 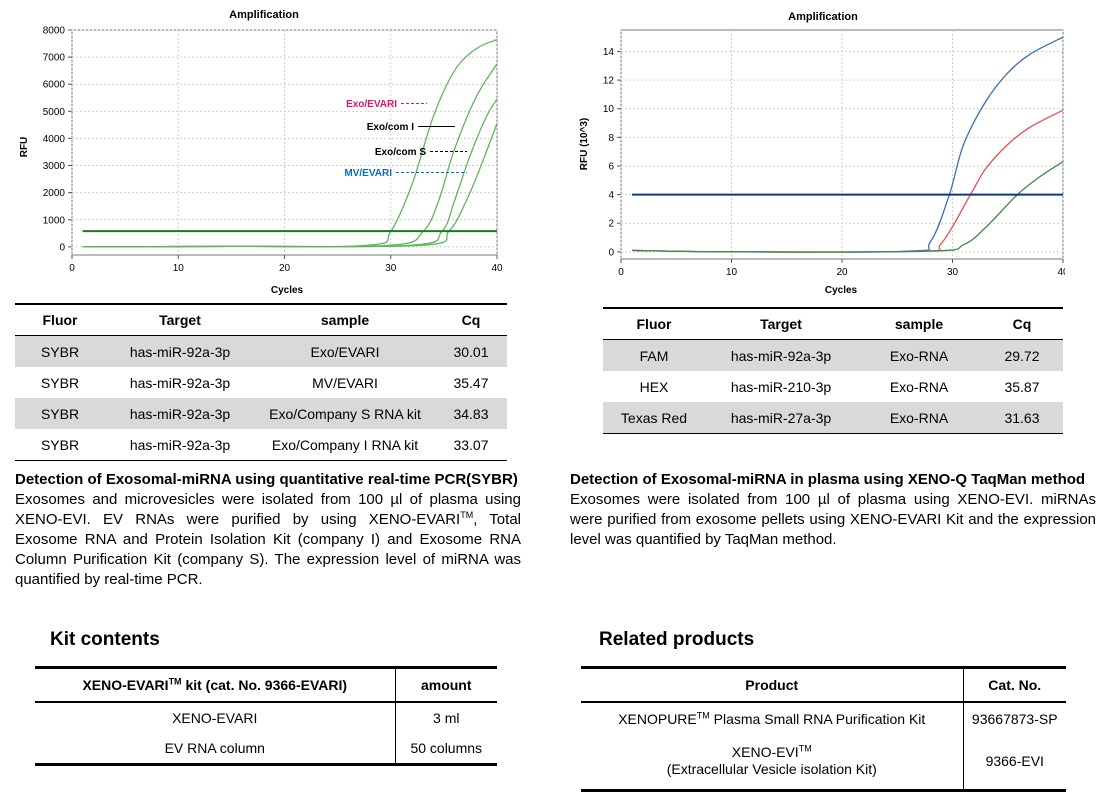 I want to click on kit-cat: kit (cat. No. 9366-EVARI), so click(x=264, y=685).